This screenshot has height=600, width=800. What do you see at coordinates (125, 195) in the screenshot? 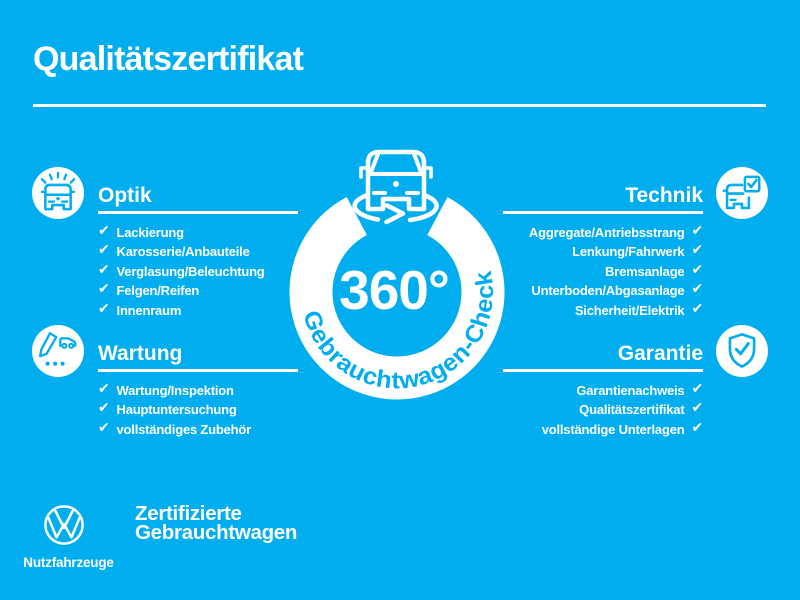
I see `section-title: Optik` at bounding box center [125, 195].